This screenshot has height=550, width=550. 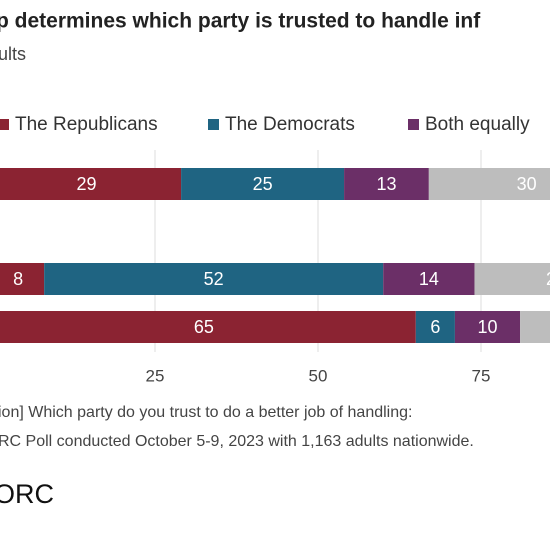 What do you see at coordinates (18, 279) in the screenshot?
I see `data-label: 8` at bounding box center [18, 279].